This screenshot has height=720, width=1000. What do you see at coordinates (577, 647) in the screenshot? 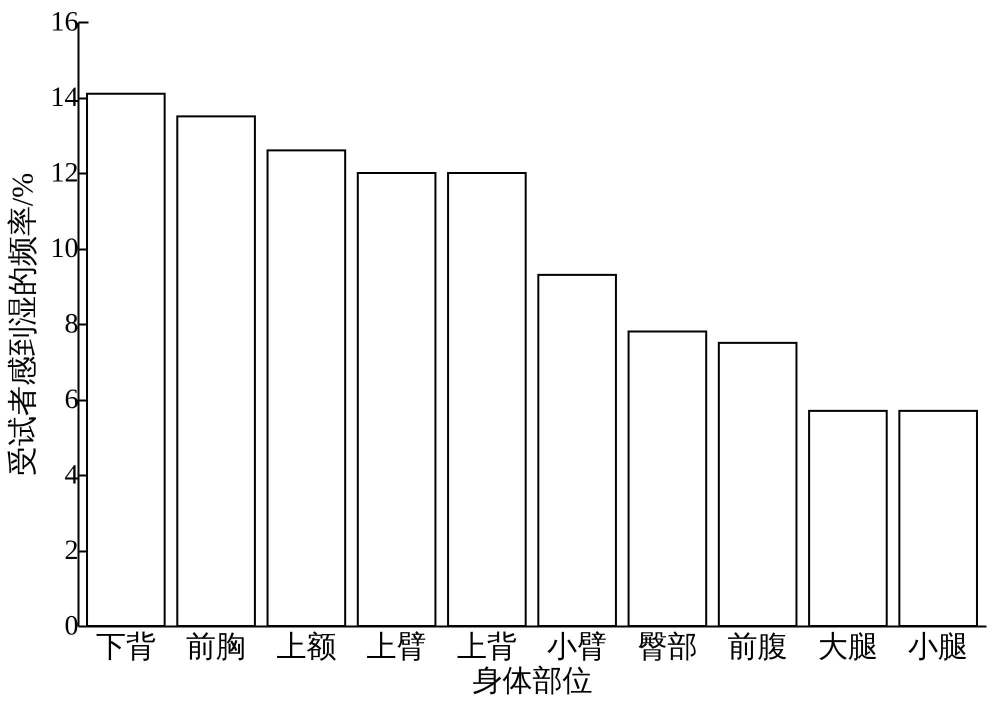
I see `x-tick-label: 小臂` at bounding box center [577, 647].